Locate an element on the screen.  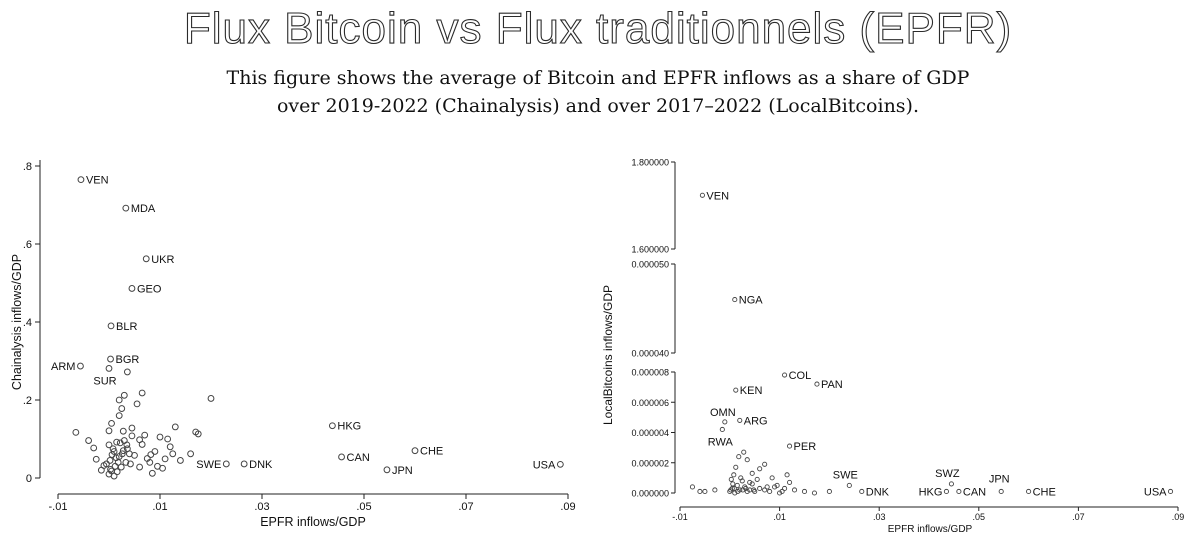
point-label-bgr: BGR is located at coordinates (128, 360).